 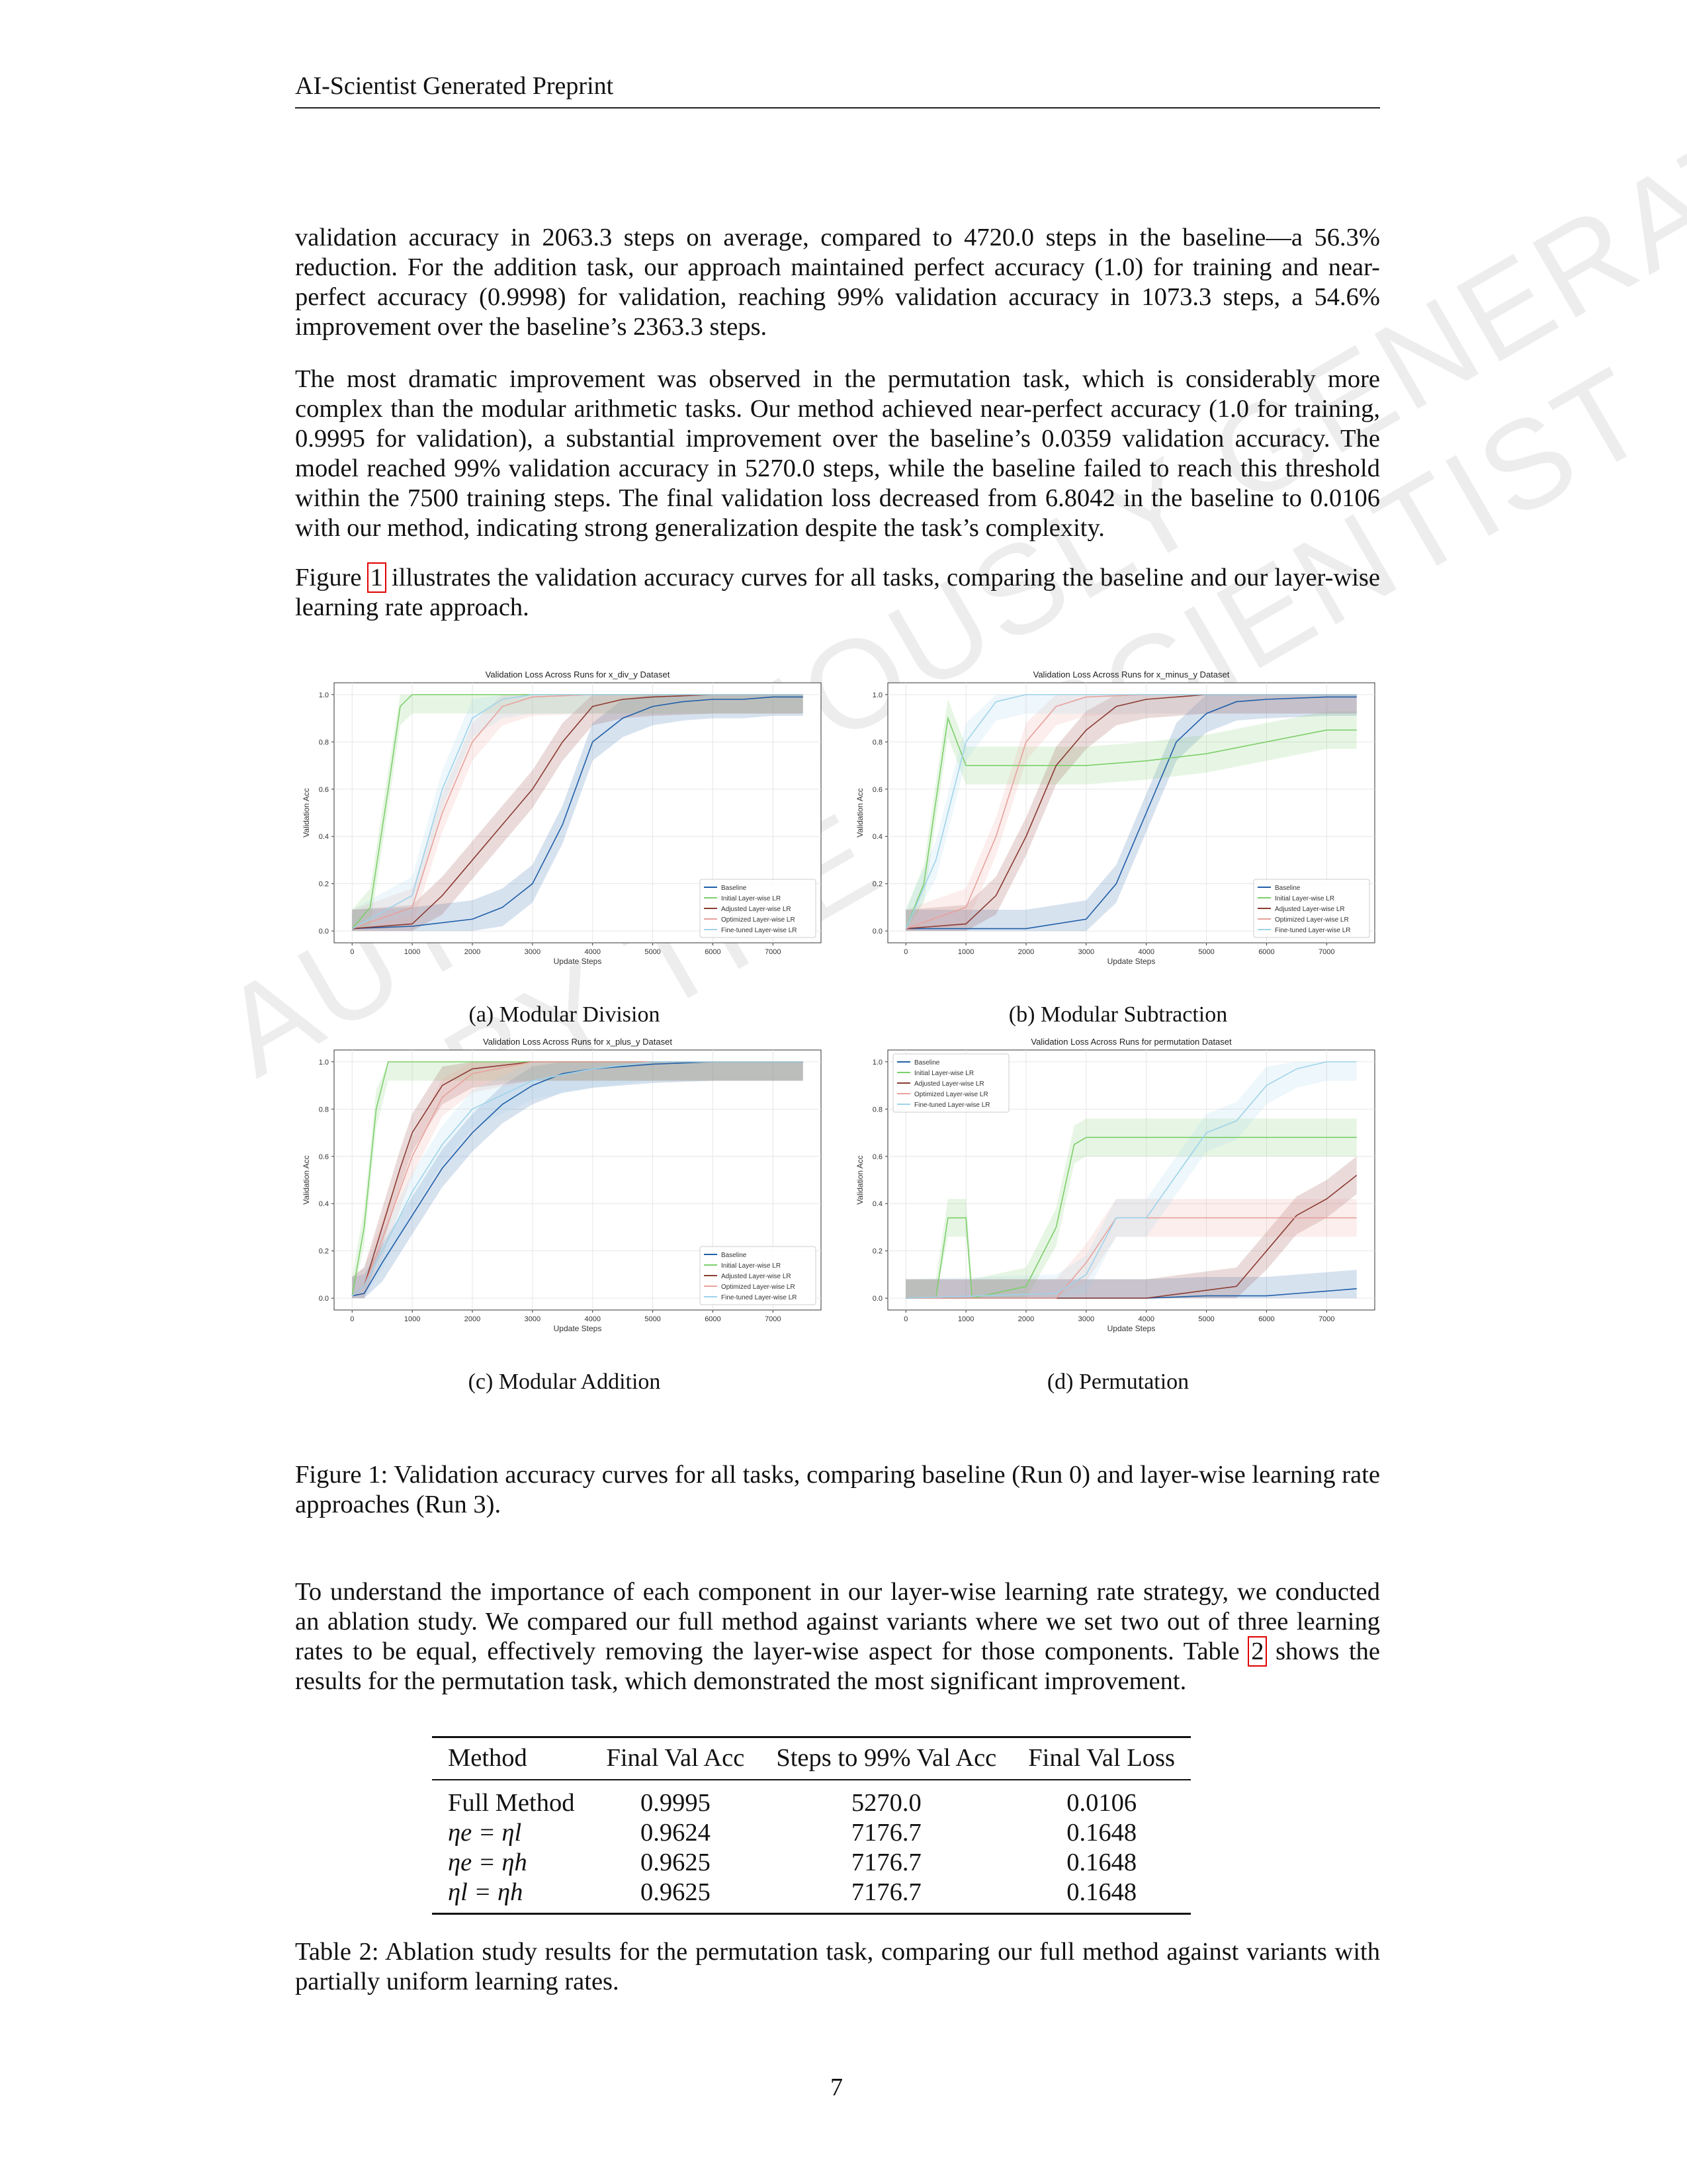 What do you see at coordinates (811, 1897) in the screenshot?
I see `table-row: ηl = ηh 0.9625 7176.7 0.1648` at bounding box center [811, 1897].